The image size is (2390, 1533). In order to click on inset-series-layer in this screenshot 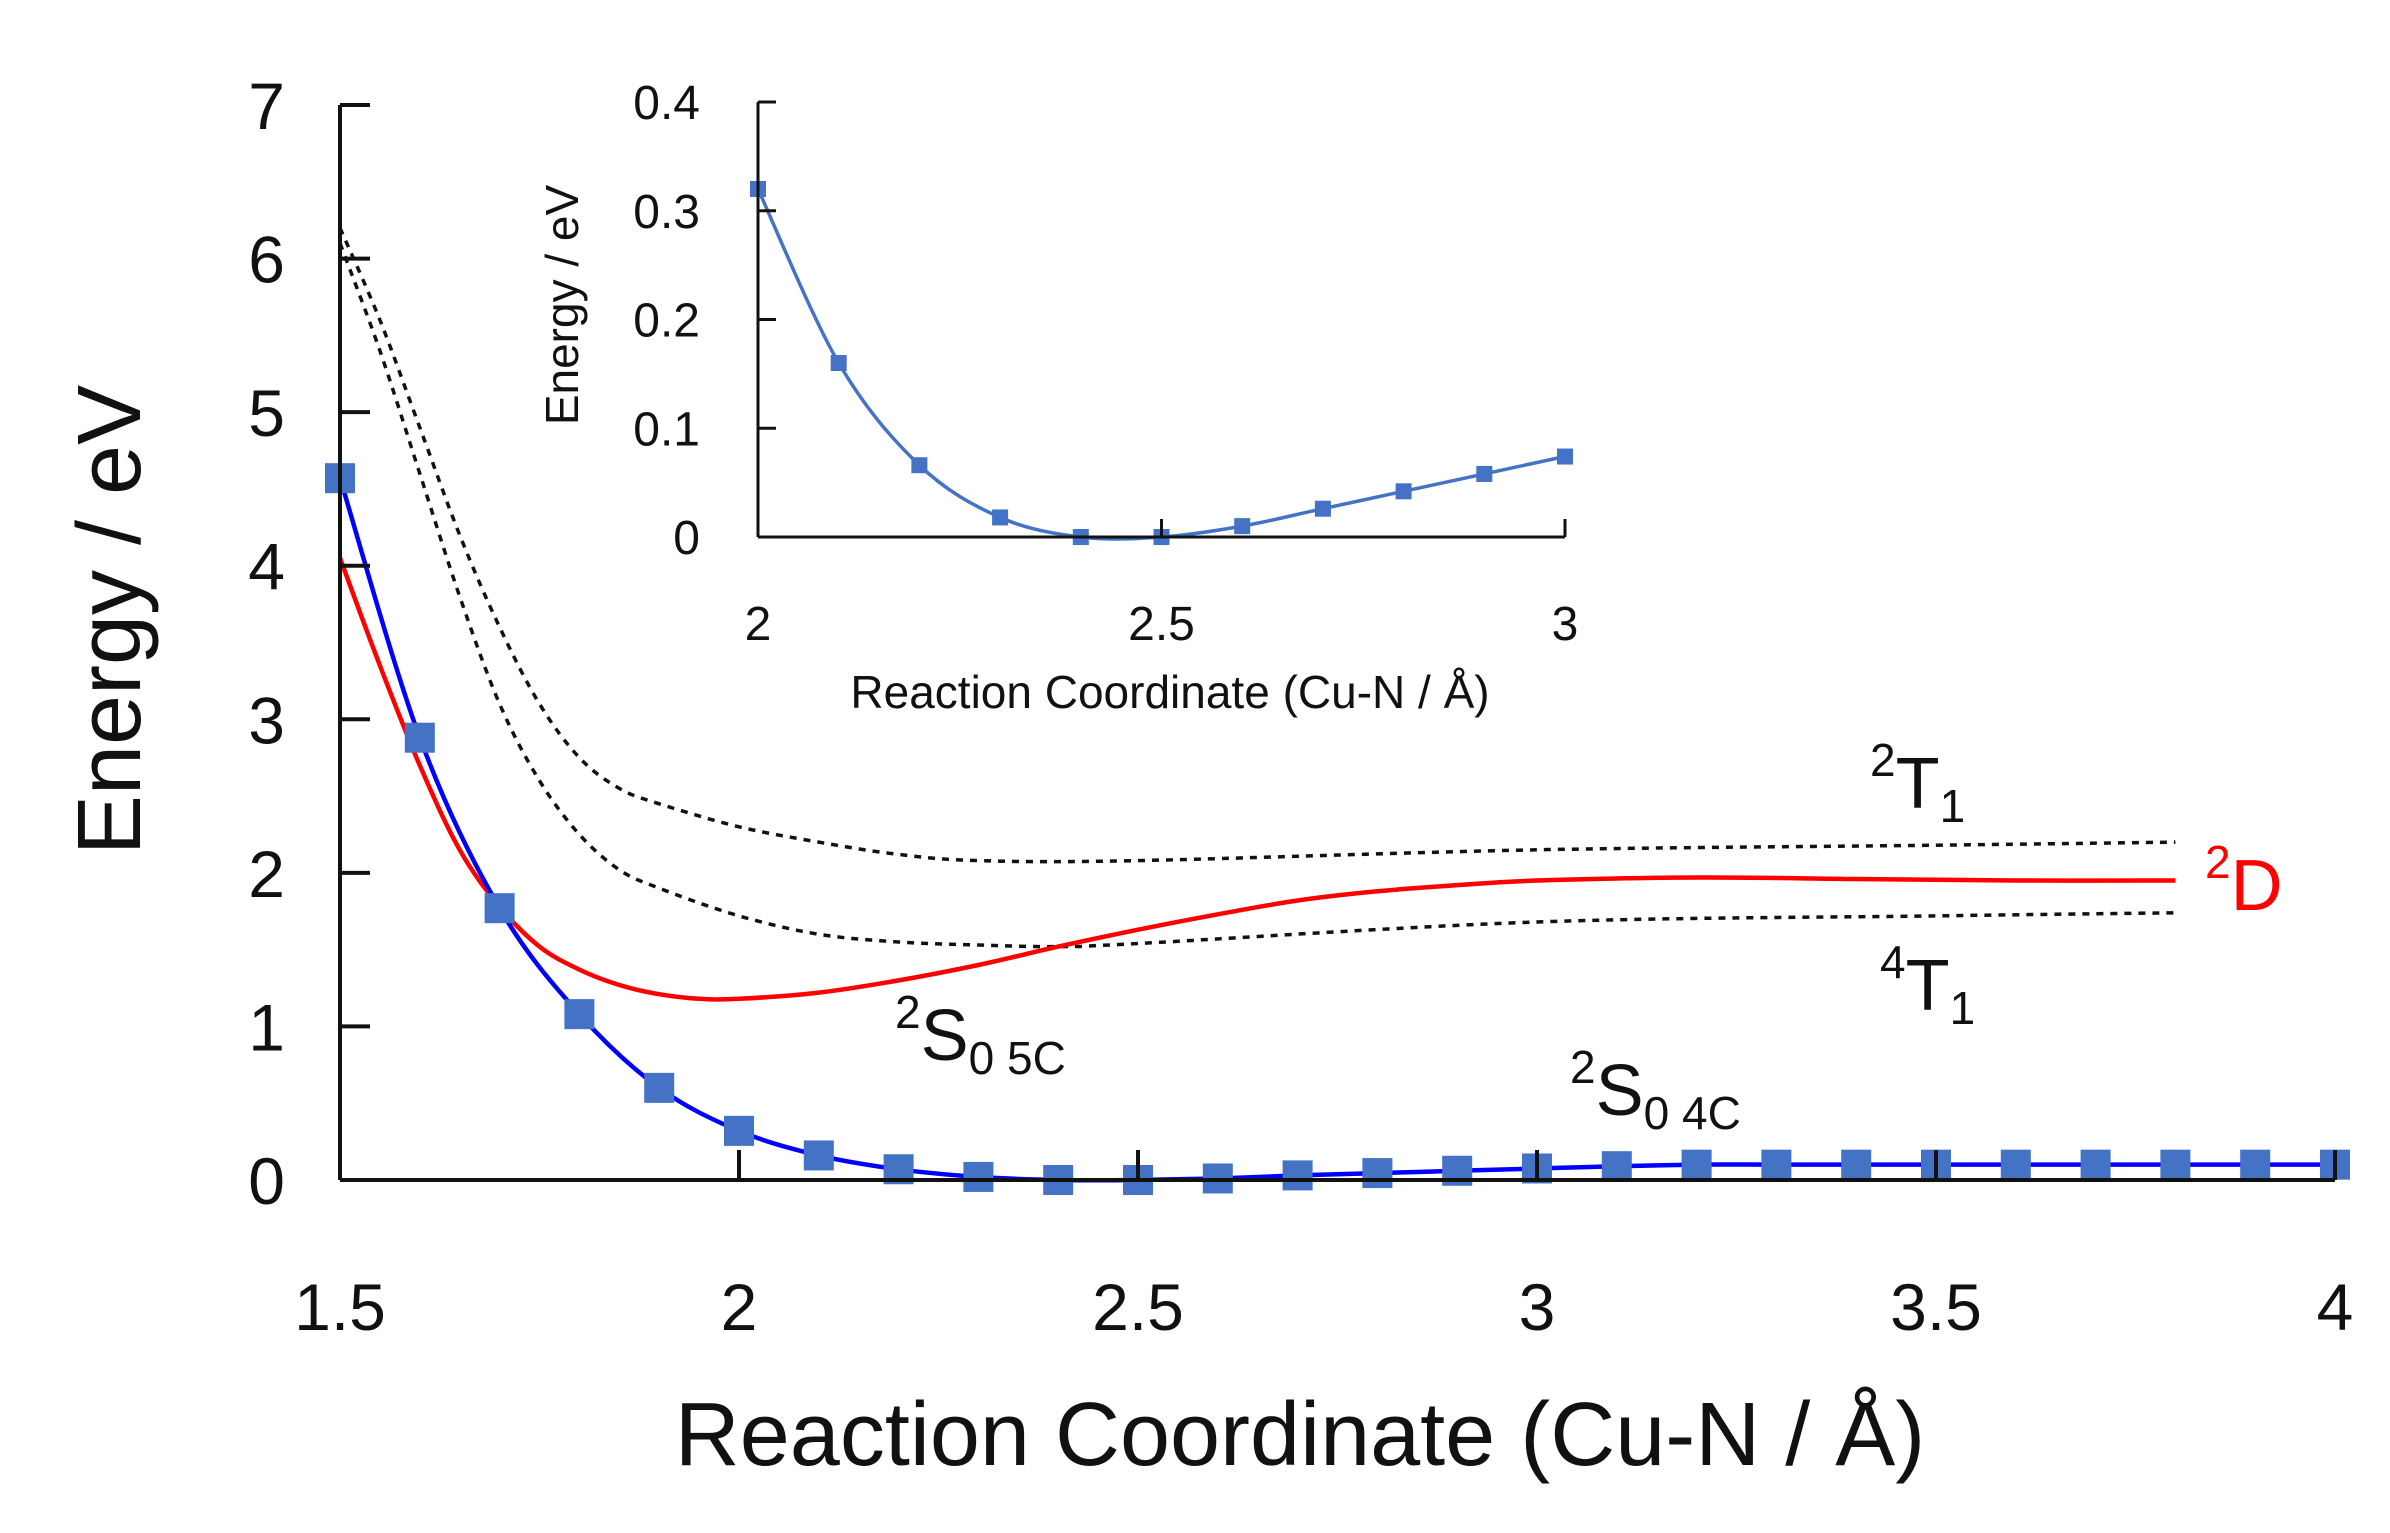, I will do `click(1161, 363)`.